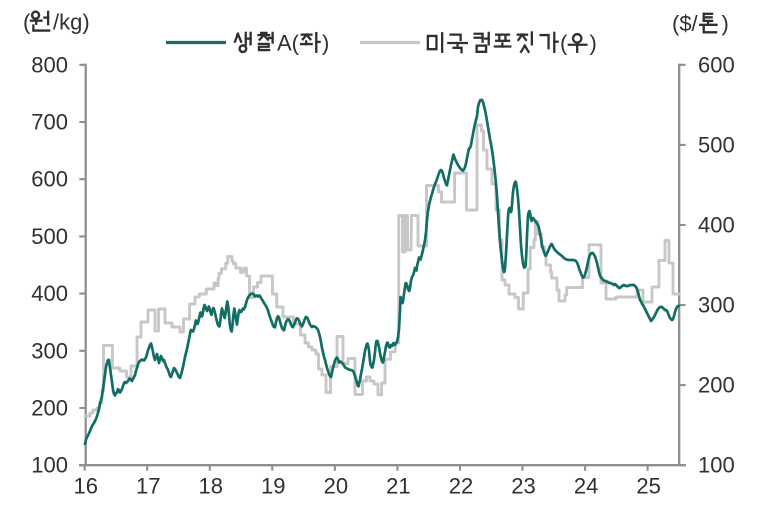 The height and width of the screenshot is (519, 772). What do you see at coordinates (49, 64) in the screenshot?
I see `svg-text: 800` at bounding box center [49, 64].